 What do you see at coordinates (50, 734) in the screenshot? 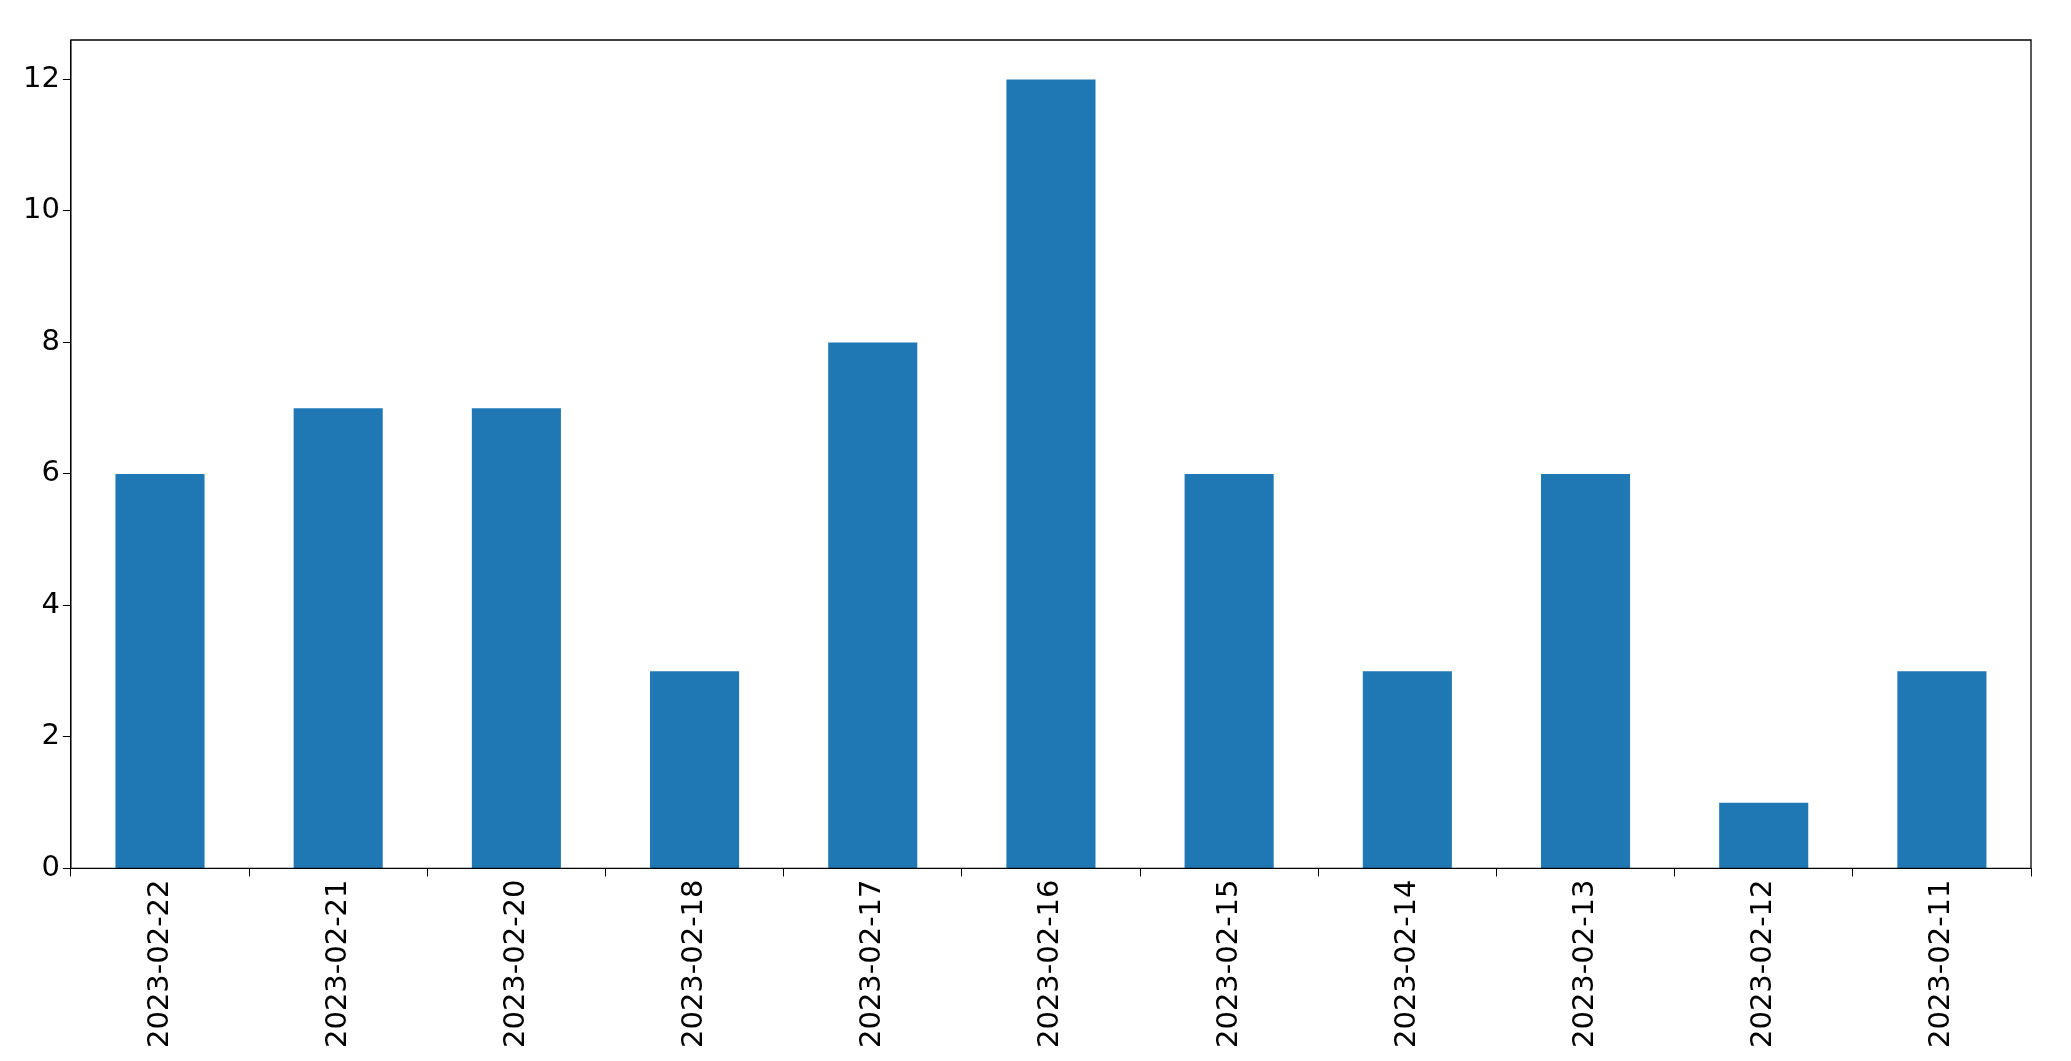
I see `y-tick-label: 2` at bounding box center [50, 734].